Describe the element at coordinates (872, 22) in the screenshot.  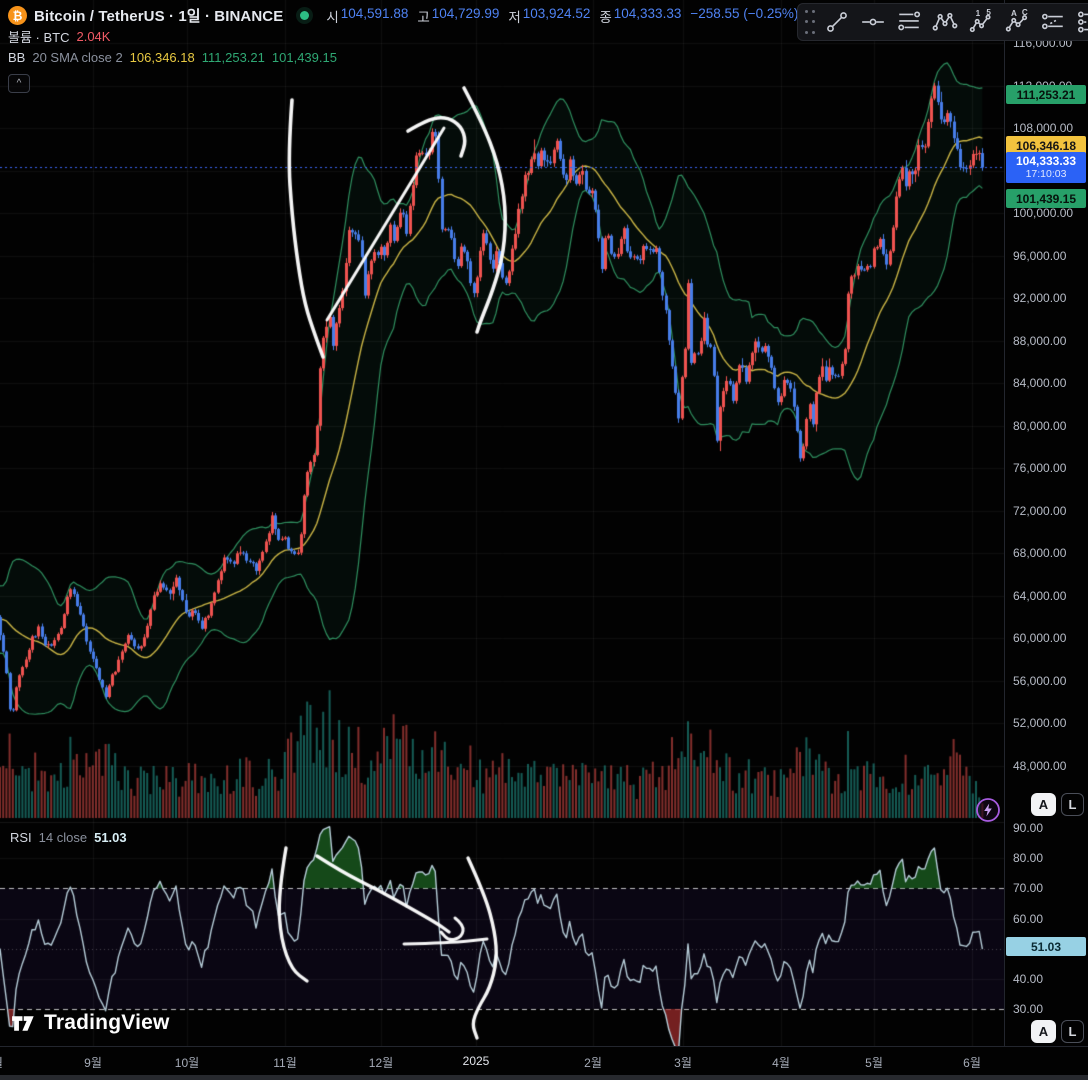
I see `horizontal-line-icon` at that location.